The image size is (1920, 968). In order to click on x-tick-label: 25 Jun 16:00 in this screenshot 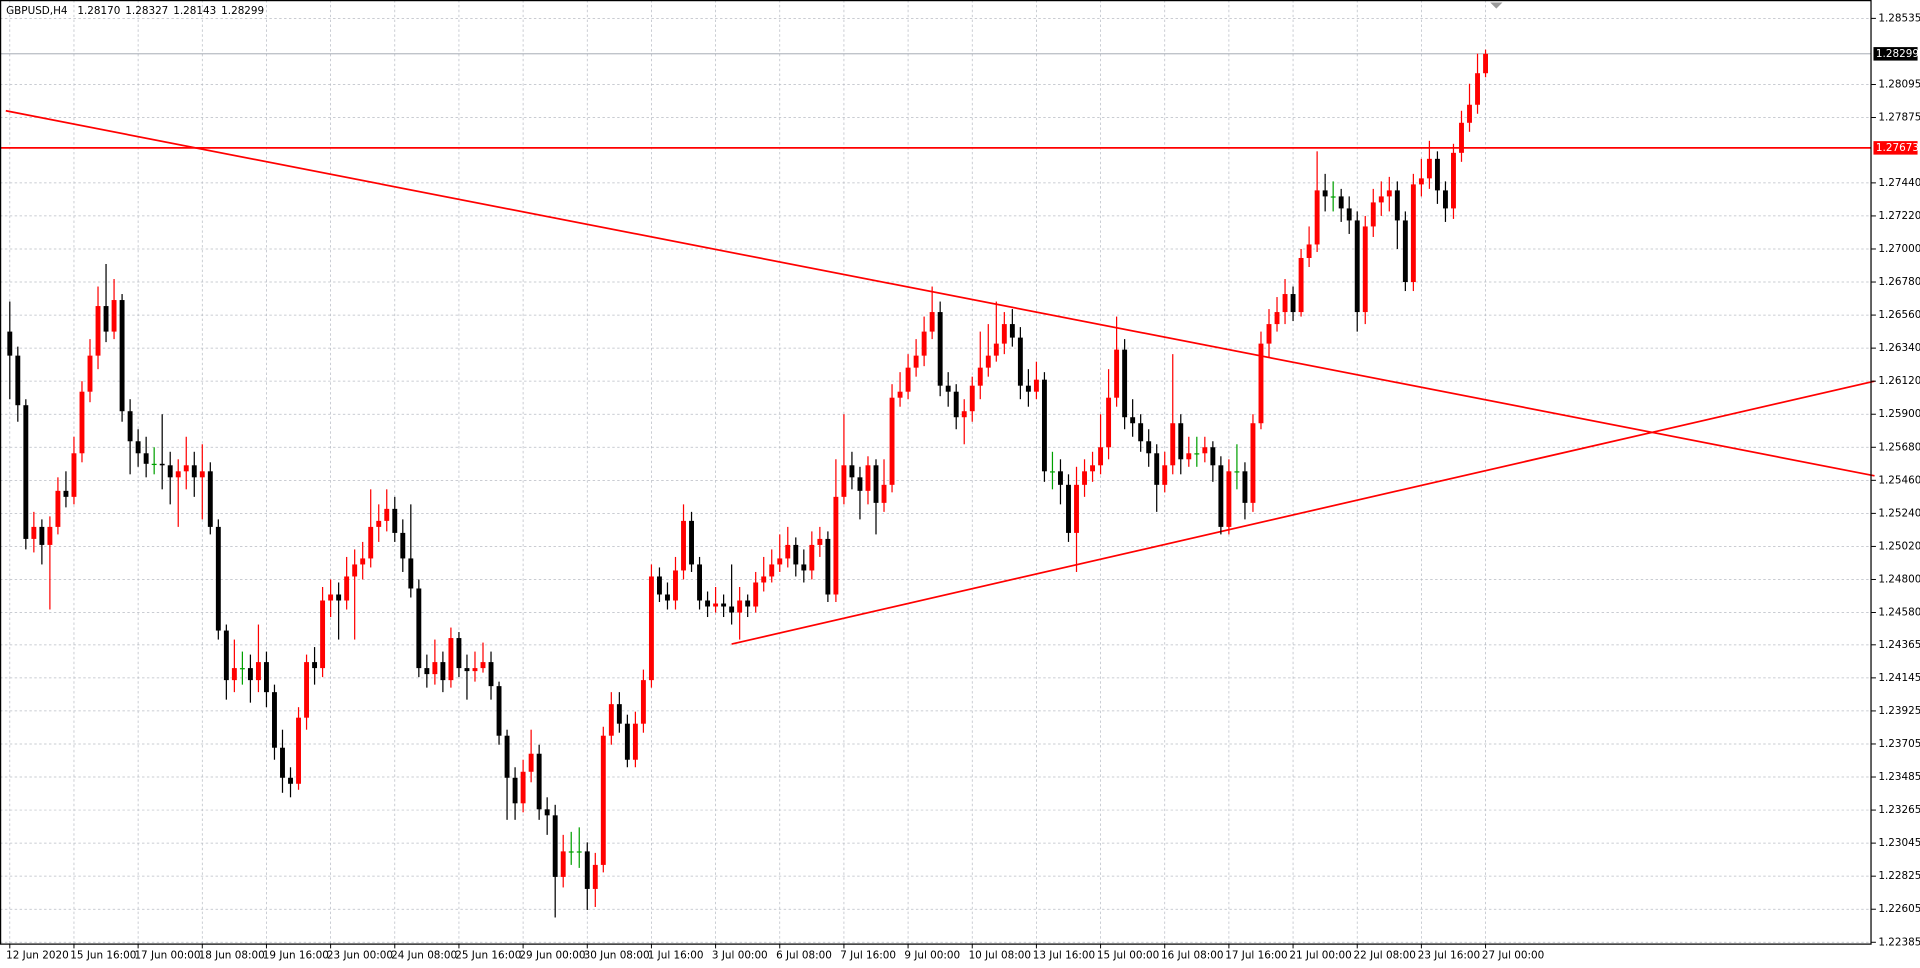, I will do `click(488, 956)`.